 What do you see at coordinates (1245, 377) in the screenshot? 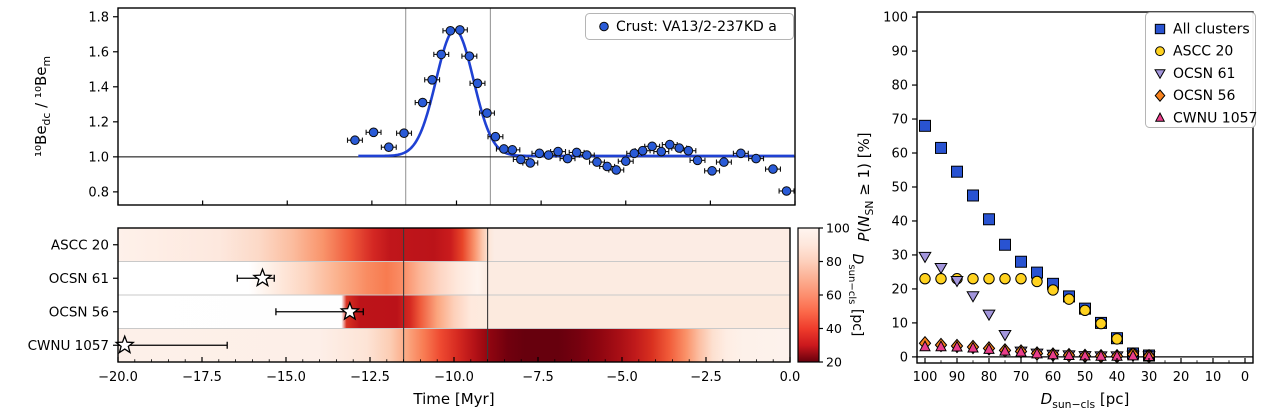
I see `x-tick-label: 0` at bounding box center [1245, 377].